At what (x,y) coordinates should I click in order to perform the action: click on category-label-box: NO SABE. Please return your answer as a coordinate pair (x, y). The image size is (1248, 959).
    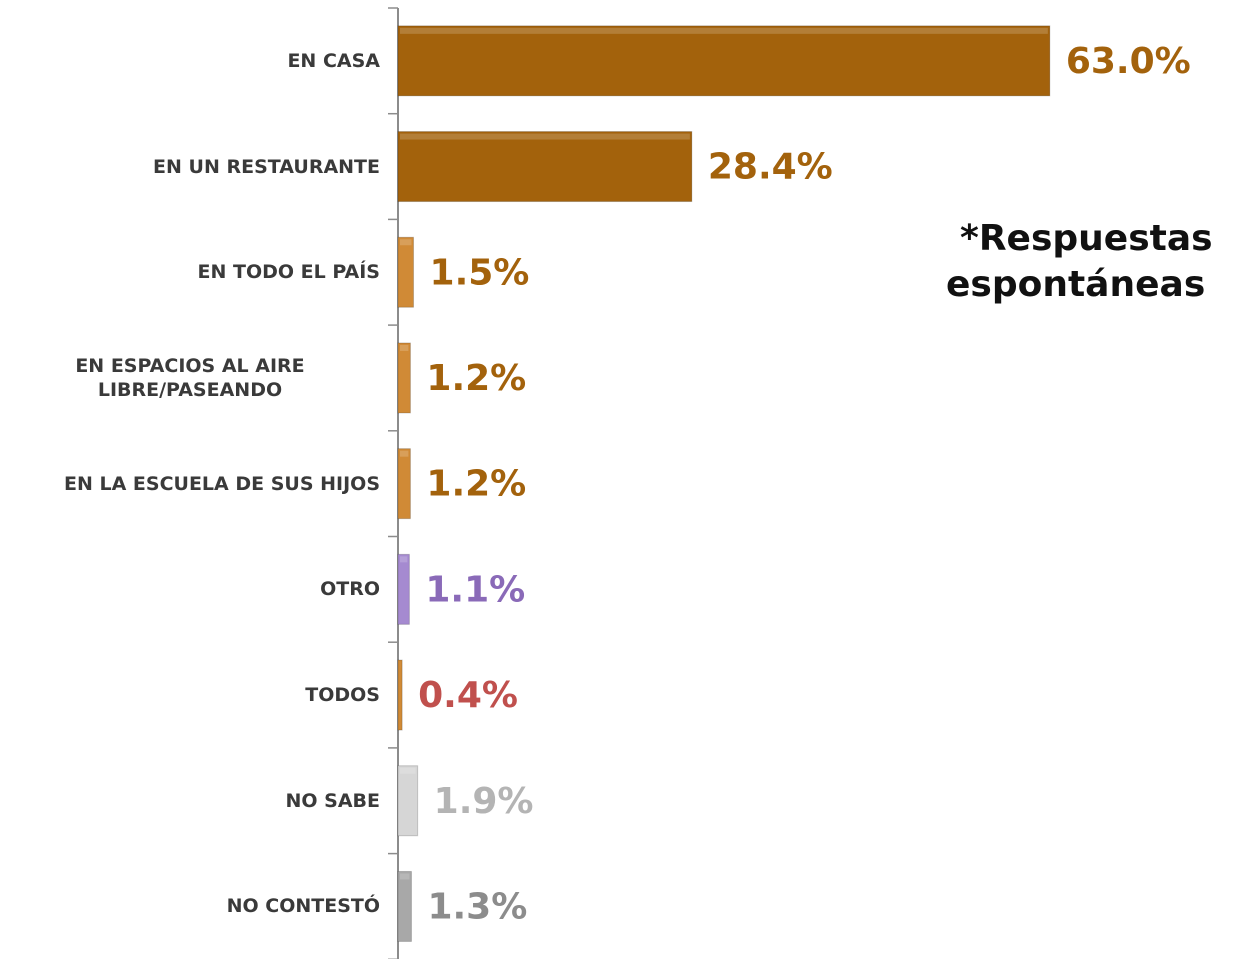
    Looking at the image, I should click on (190, 801).